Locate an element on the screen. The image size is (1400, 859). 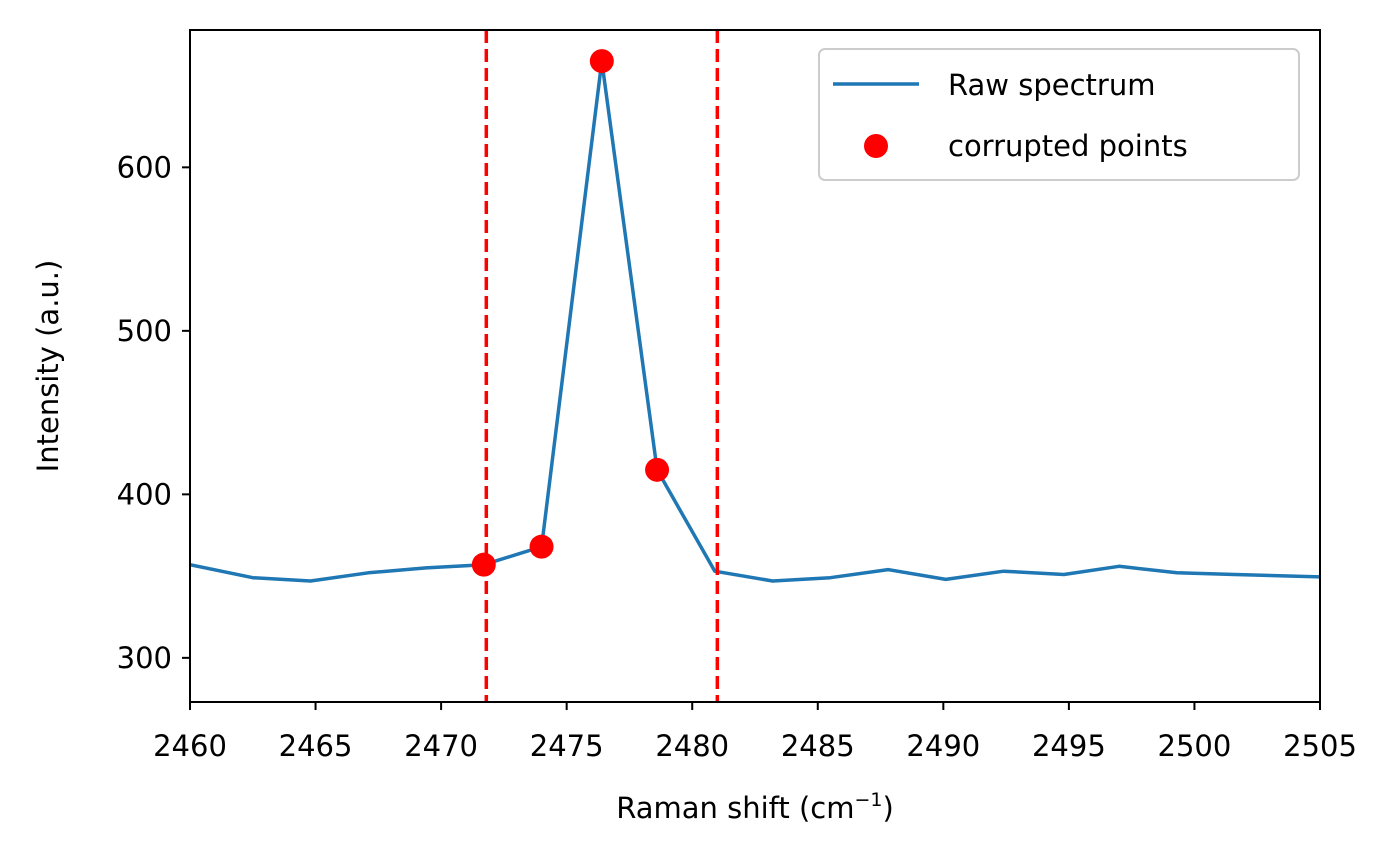
x-tick-label-2505: 2505 is located at coordinates (1320, 746).